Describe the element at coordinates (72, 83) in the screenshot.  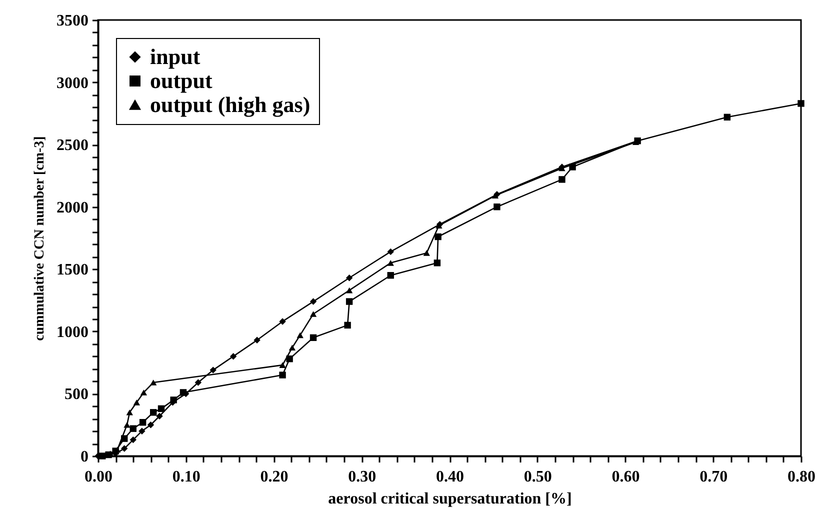
I see `y-tick-label: 3000` at that location.